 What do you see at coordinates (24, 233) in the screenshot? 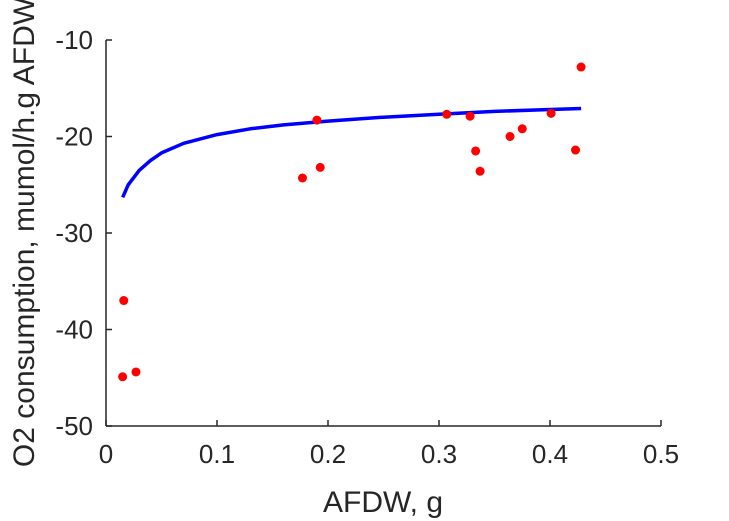
I see `y-axis-title: O2 consumption, mumol/h.g AFDW` at bounding box center [24, 233].